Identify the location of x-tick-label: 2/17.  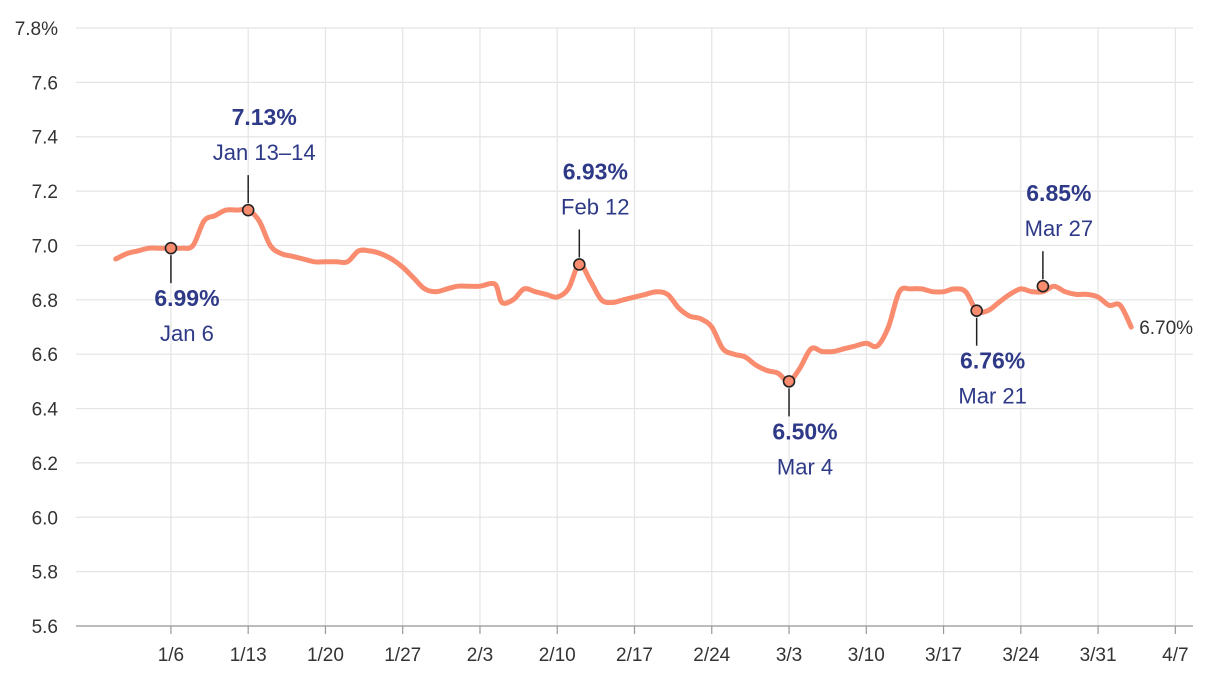
(634, 655).